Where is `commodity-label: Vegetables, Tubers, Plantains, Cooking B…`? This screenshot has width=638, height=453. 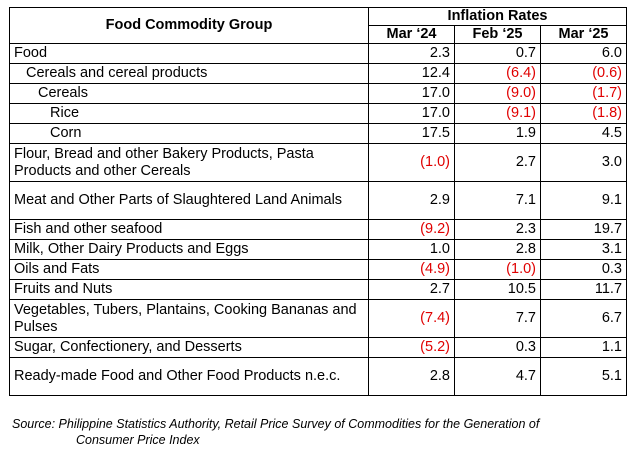 commodity-label: Vegetables, Tubers, Plantains, Cooking B… is located at coordinates (189, 318).